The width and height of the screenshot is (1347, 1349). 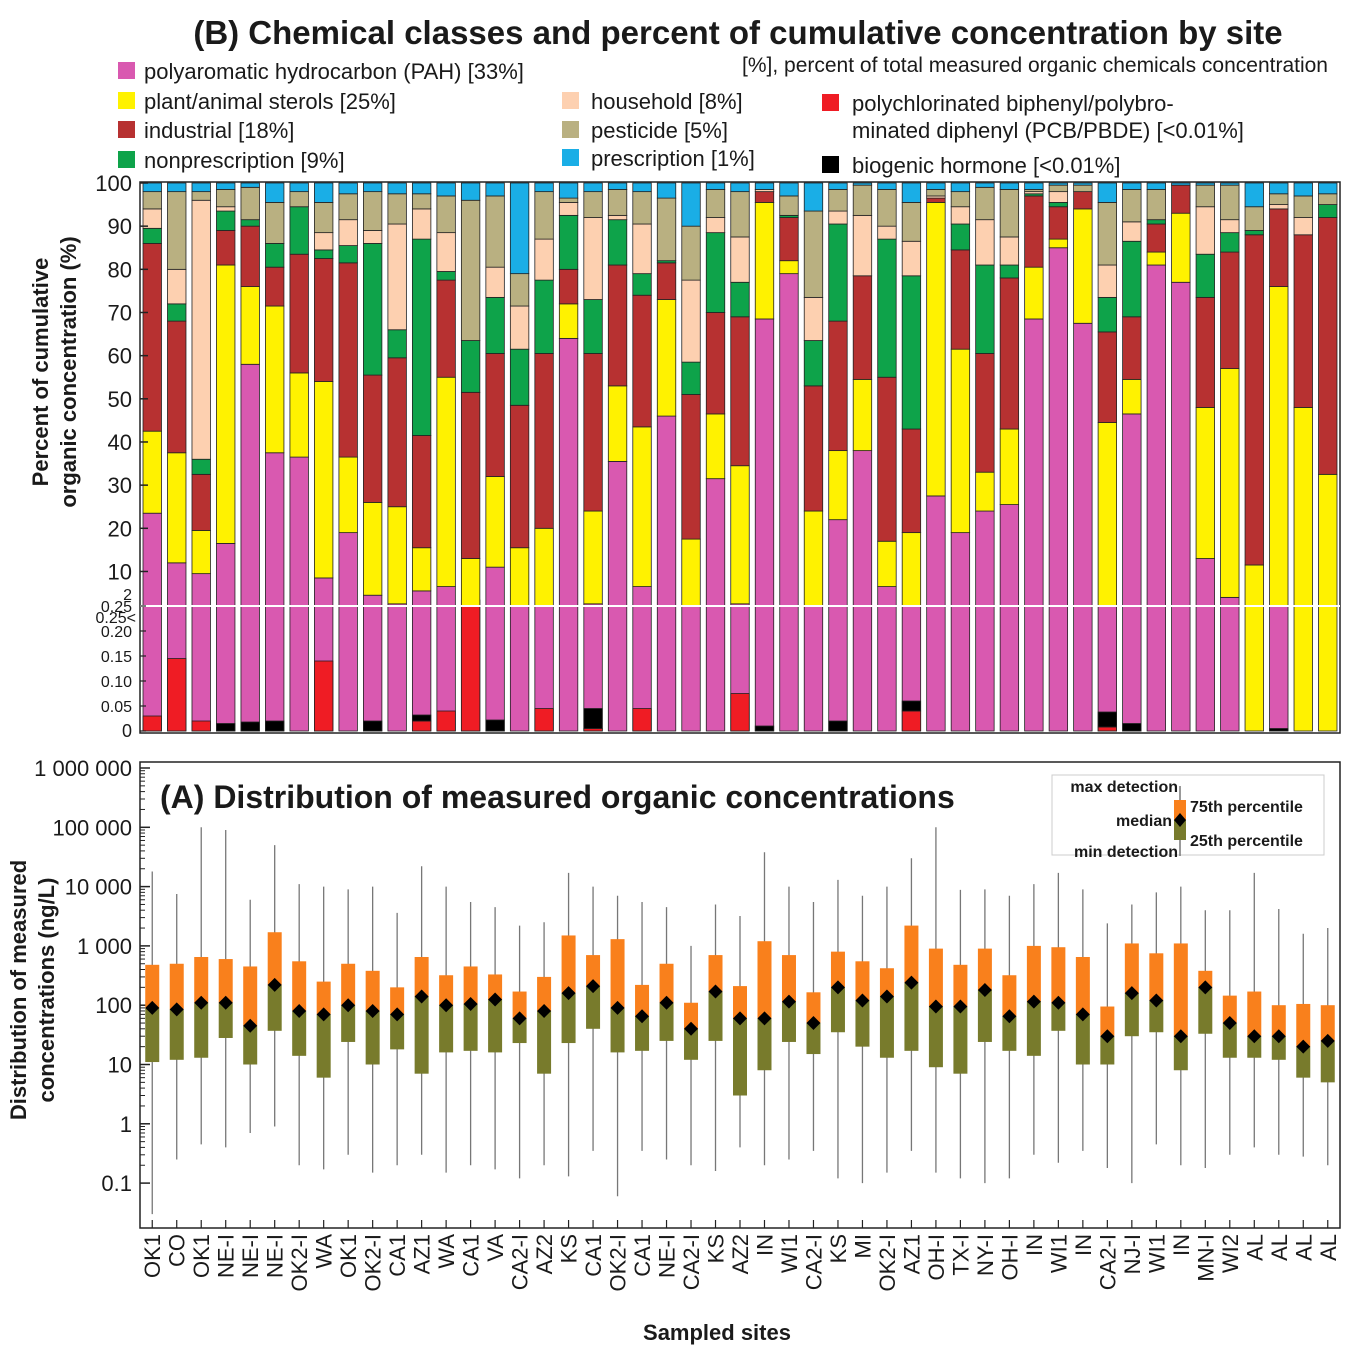 What do you see at coordinates (1180, 810) in the screenshot?
I see `legend-a-upper-swatch` at bounding box center [1180, 810].